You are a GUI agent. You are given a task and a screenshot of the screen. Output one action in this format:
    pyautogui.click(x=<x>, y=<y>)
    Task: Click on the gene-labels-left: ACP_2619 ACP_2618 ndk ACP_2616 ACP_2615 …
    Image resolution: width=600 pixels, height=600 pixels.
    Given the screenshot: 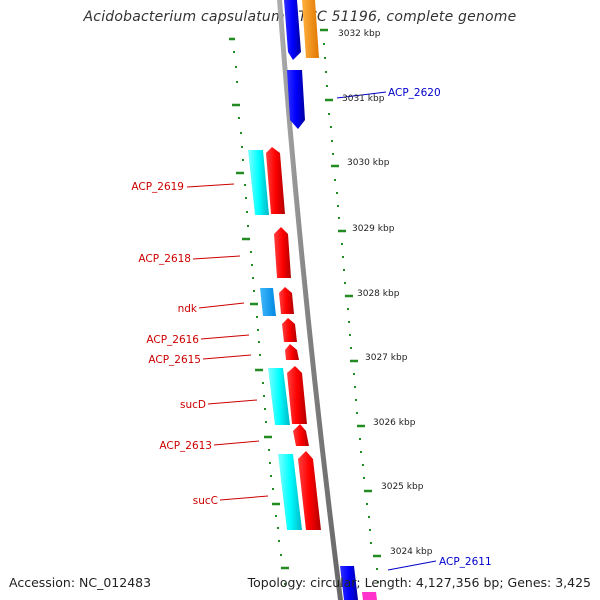 What is the action you would take?
    pyautogui.click(x=174, y=344)
    